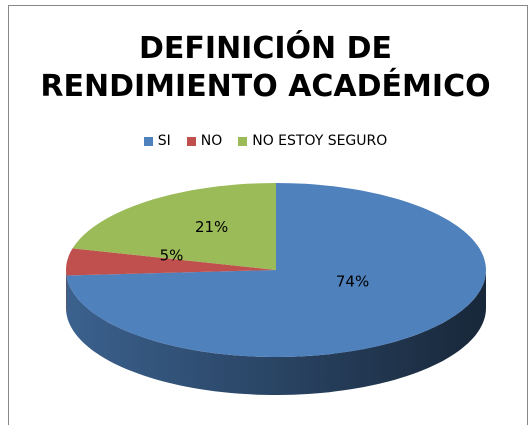  Describe the element at coordinates (319, 141) in the screenshot. I see `legend-label: NO ESTOY SEGURO` at that location.